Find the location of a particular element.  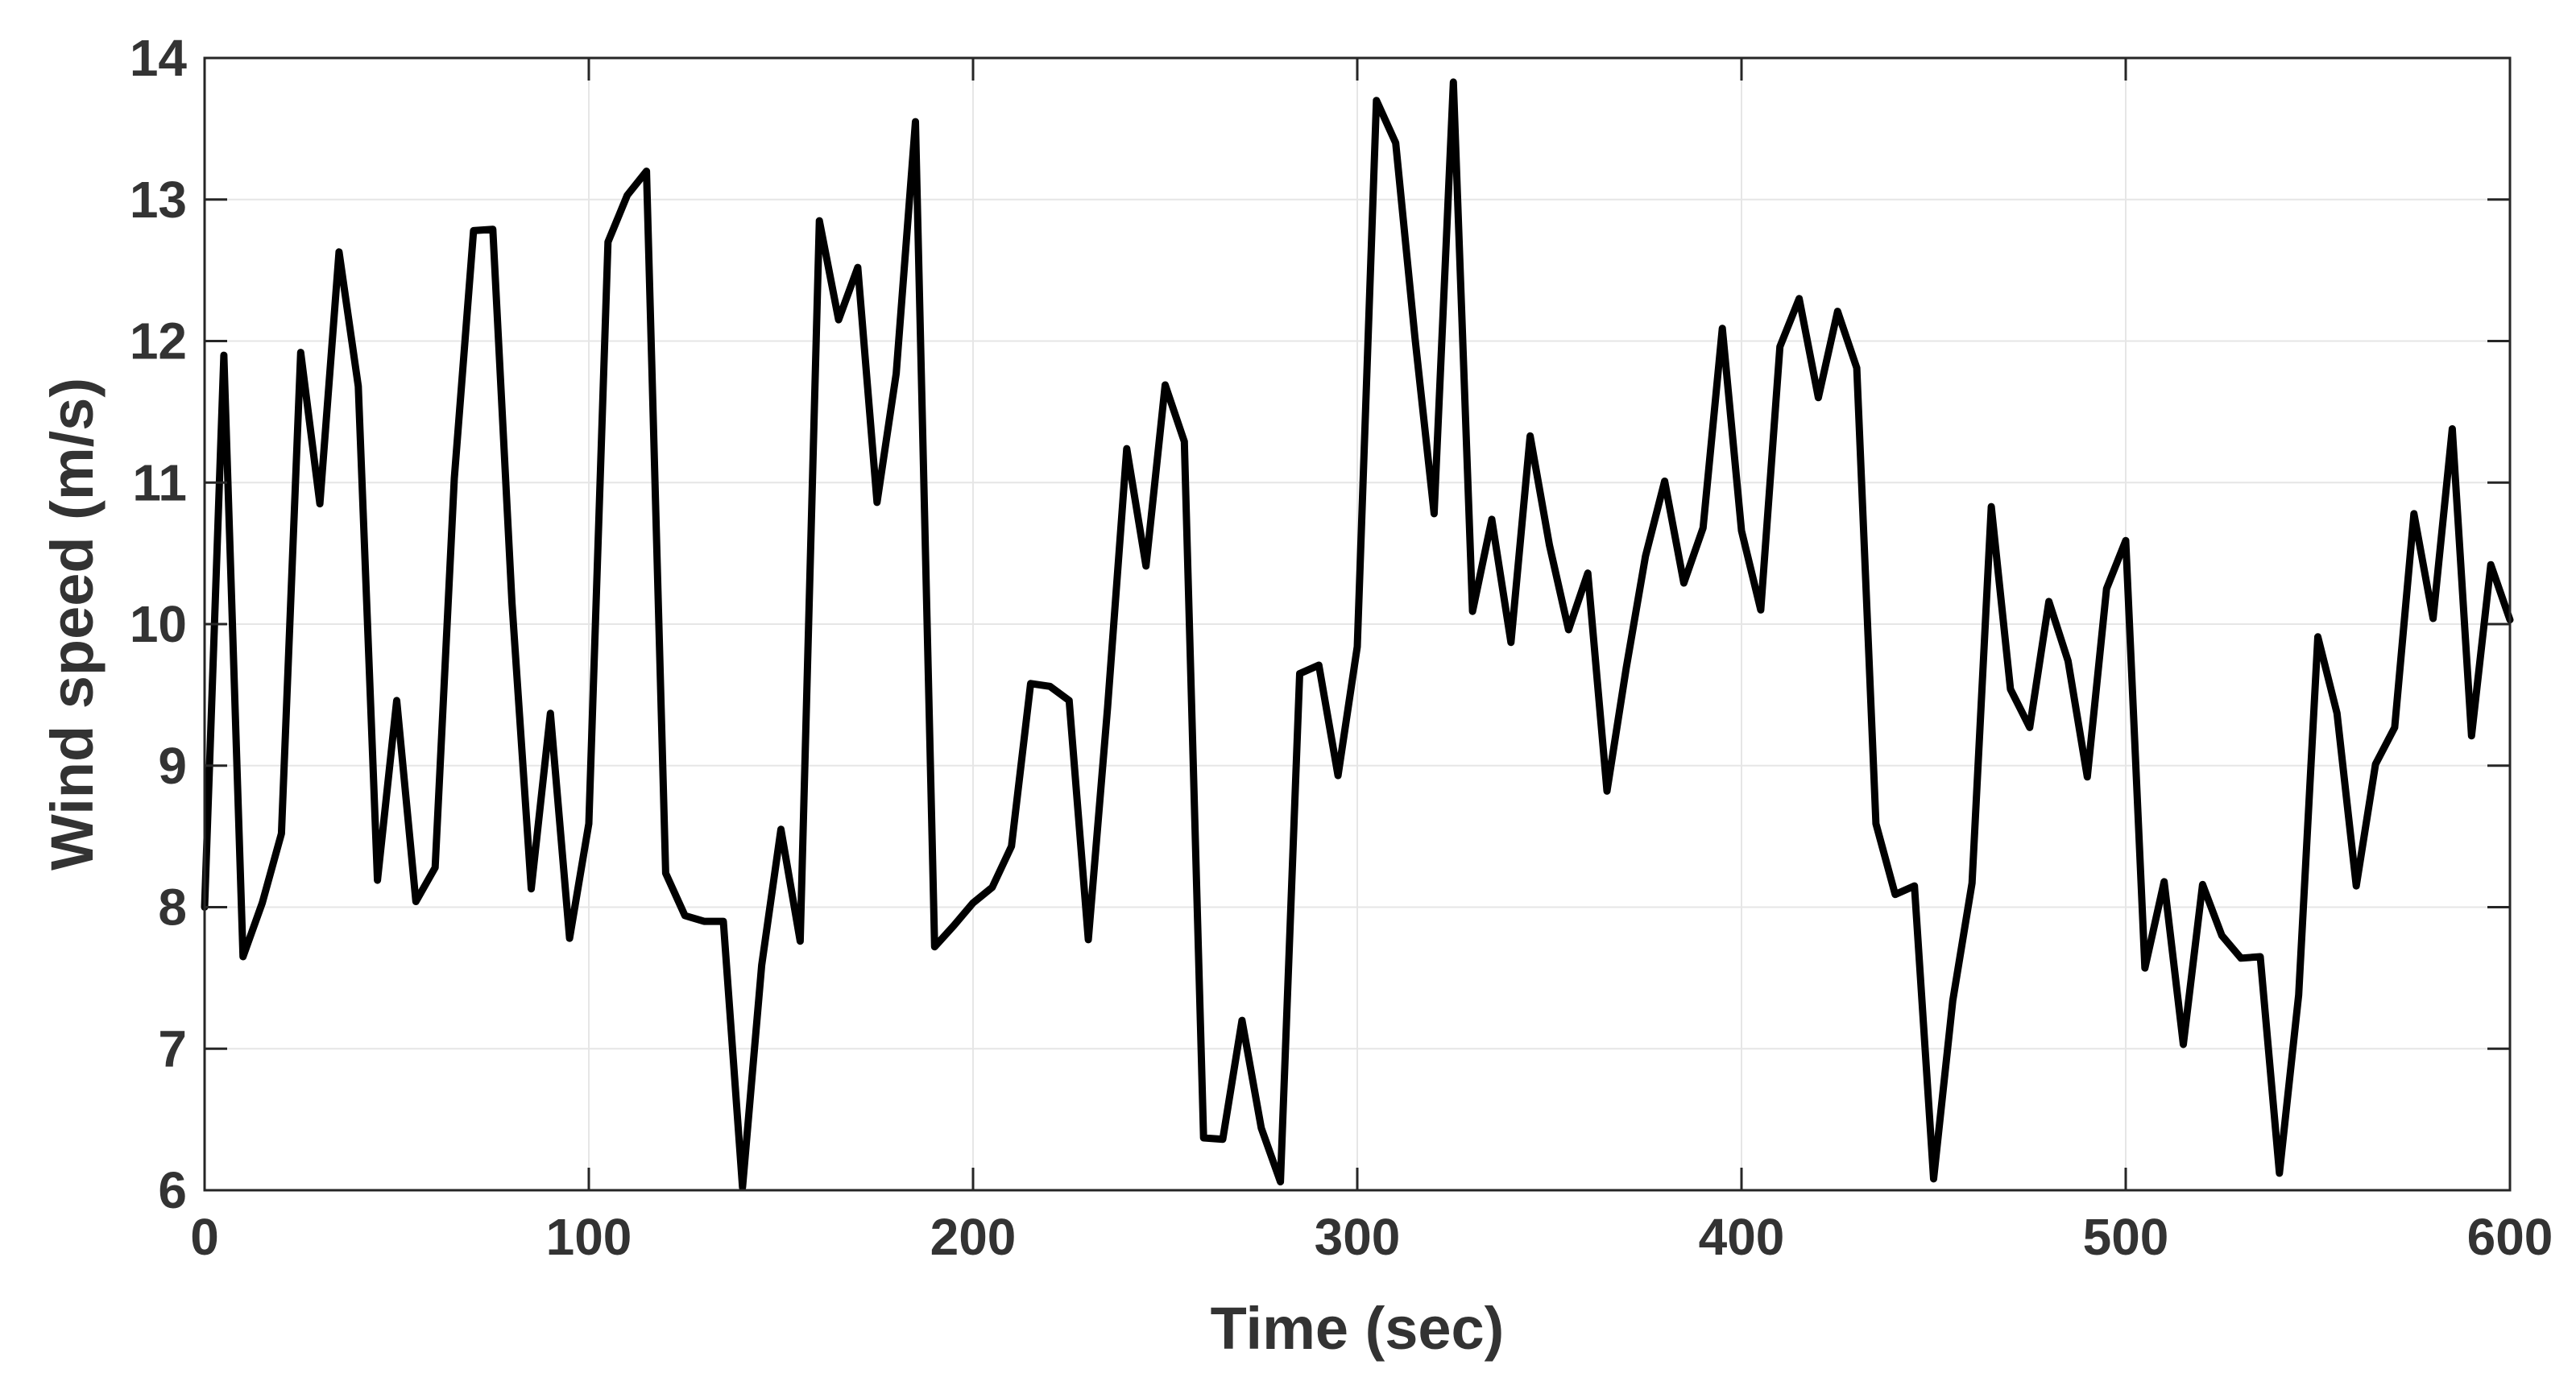

y-tick-labels: 6 7 8 9 10 11 12 13 14 is located at coordinates (159, 624).